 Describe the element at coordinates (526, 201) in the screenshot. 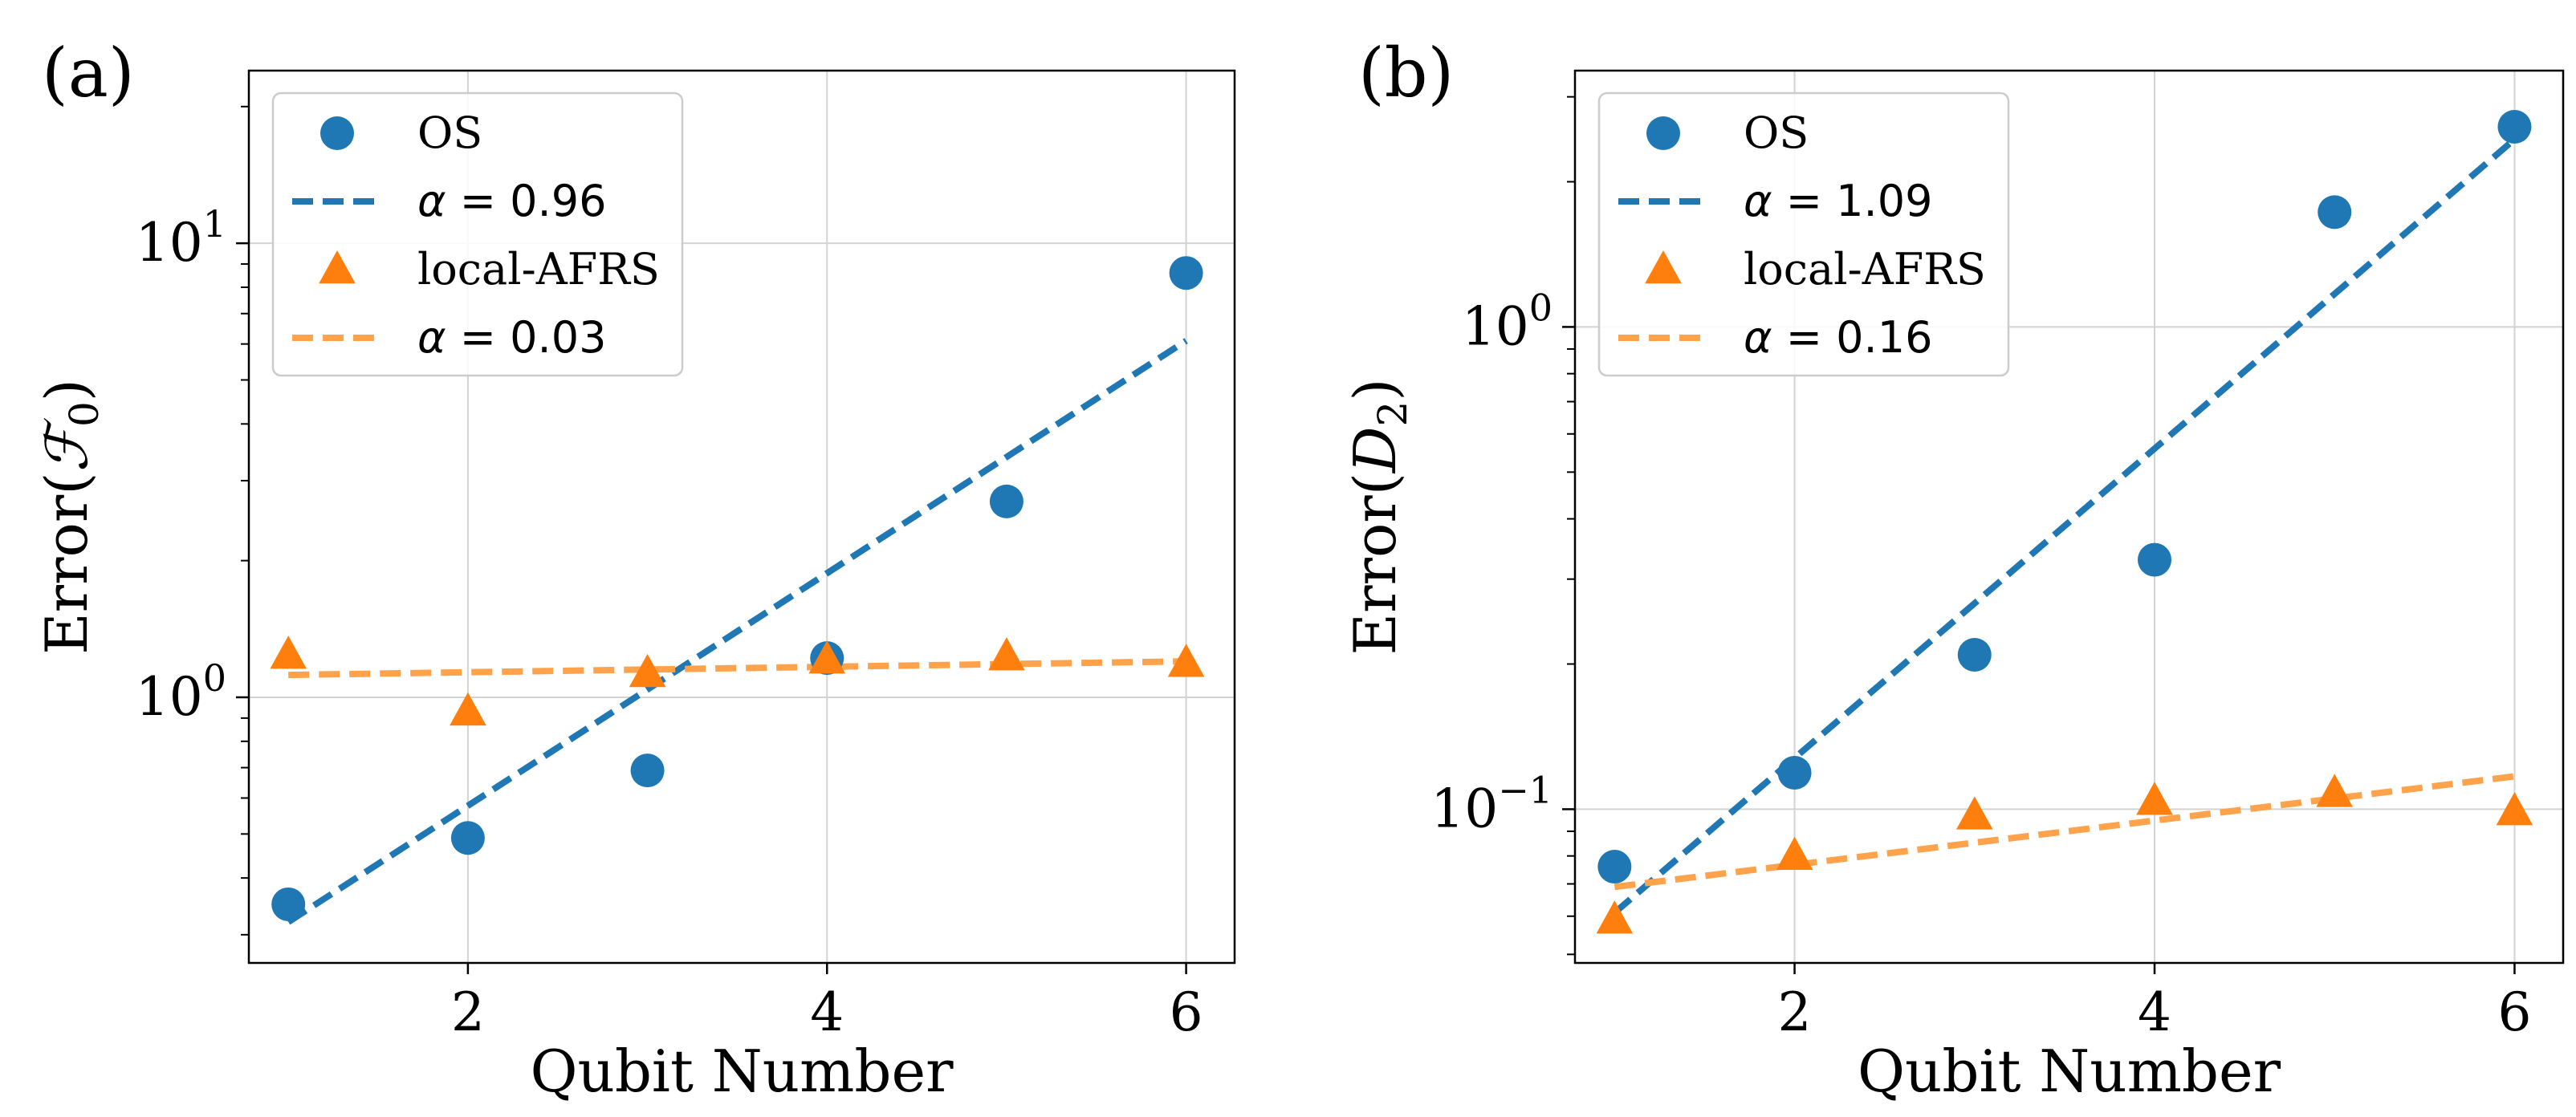

I see `legend-alpha-value: = 0.96` at that location.